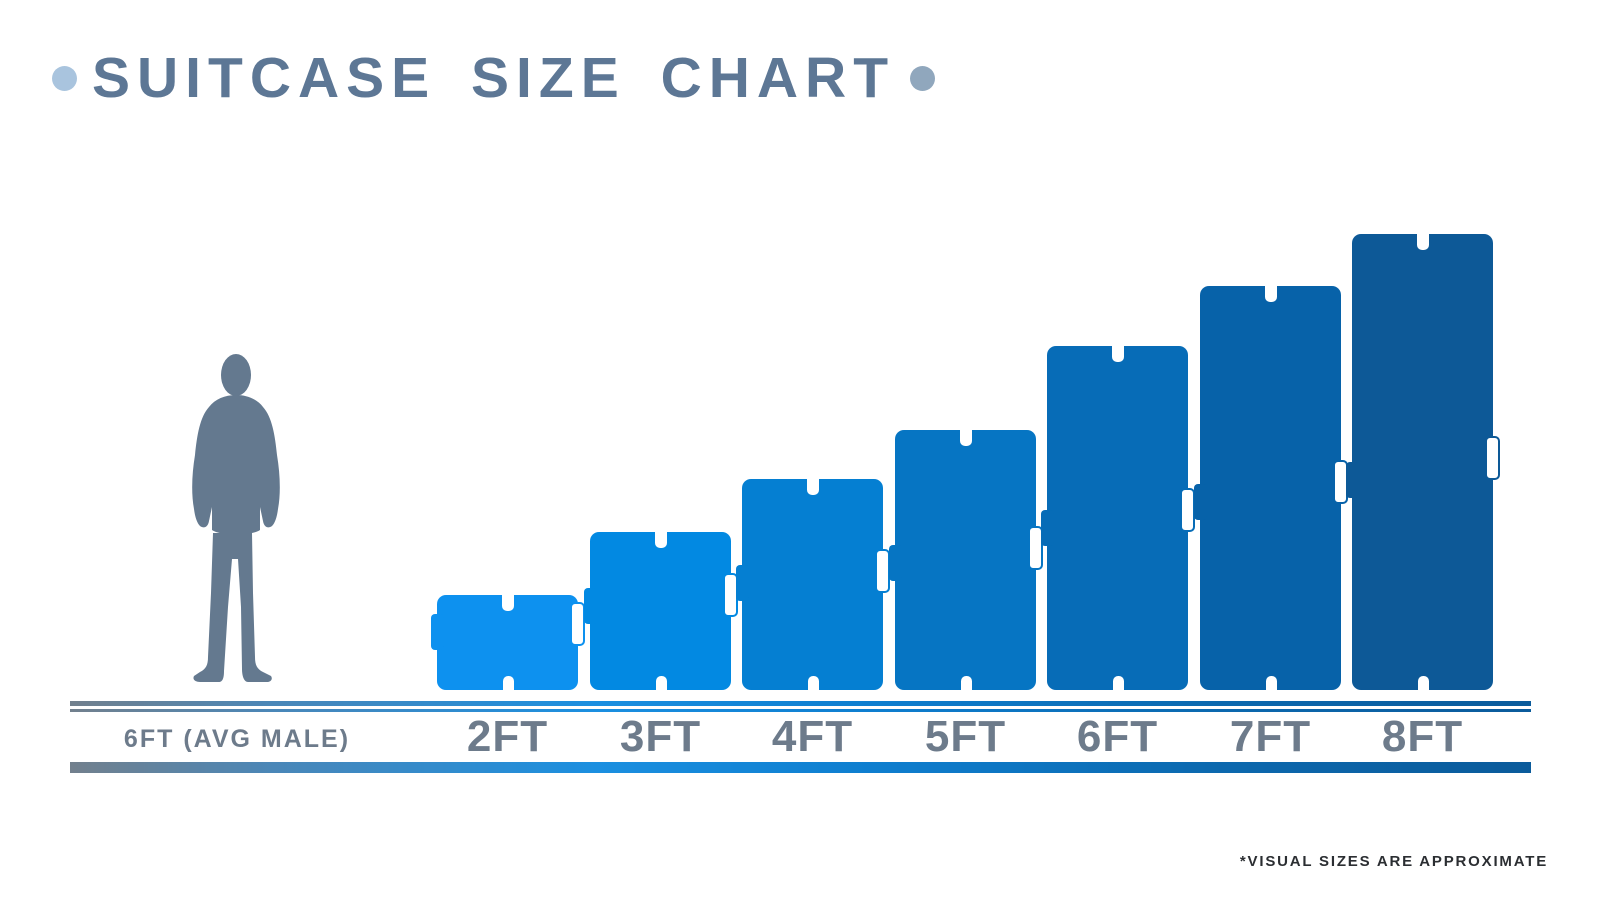  I want to click on size-label-7ft: 7FT, so click(1270, 736).